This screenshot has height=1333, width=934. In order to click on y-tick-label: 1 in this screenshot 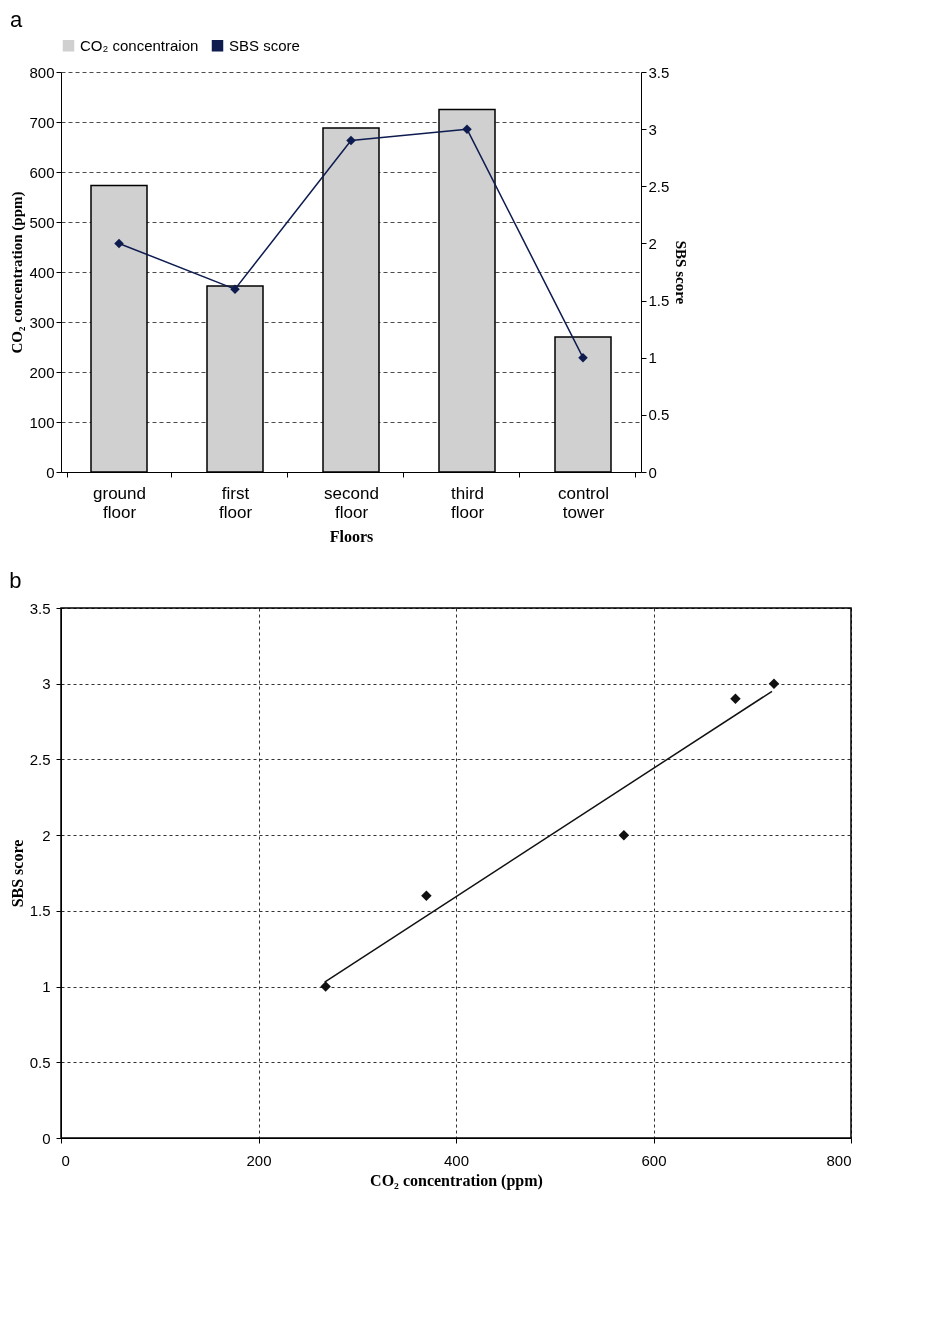, I will do `click(46, 987)`.